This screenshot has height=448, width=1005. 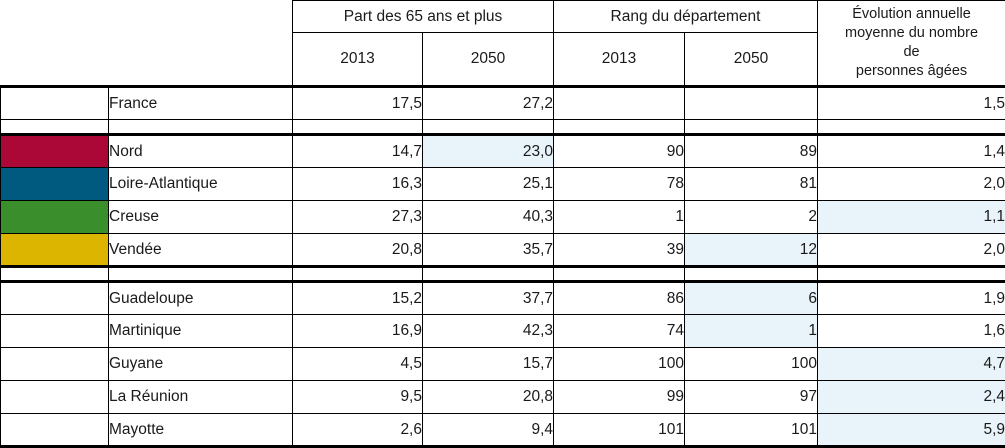 What do you see at coordinates (201, 364) in the screenshot?
I see `department-label: Guyane` at bounding box center [201, 364].